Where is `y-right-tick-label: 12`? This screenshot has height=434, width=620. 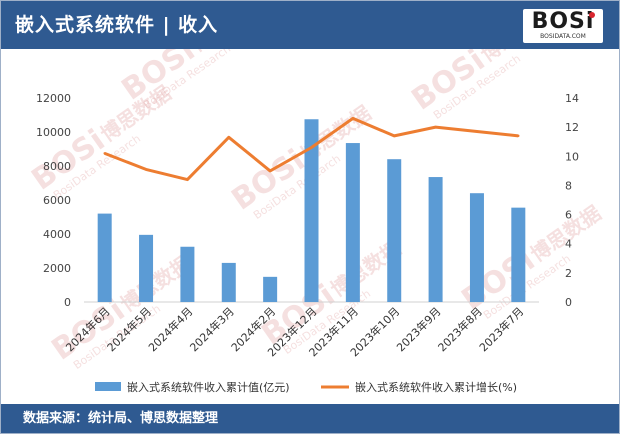
y-right-tick-label: 12 is located at coordinates (572, 127).